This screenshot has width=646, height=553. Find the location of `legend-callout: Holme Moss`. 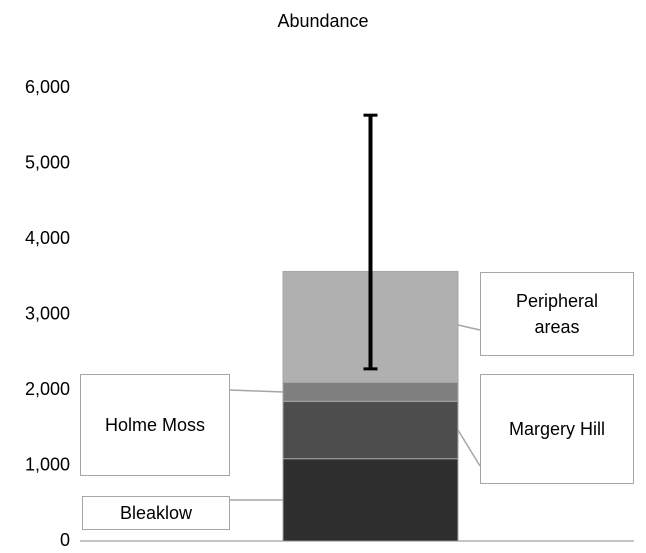

legend-callout: Holme Moss is located at coordinates (155, 425).